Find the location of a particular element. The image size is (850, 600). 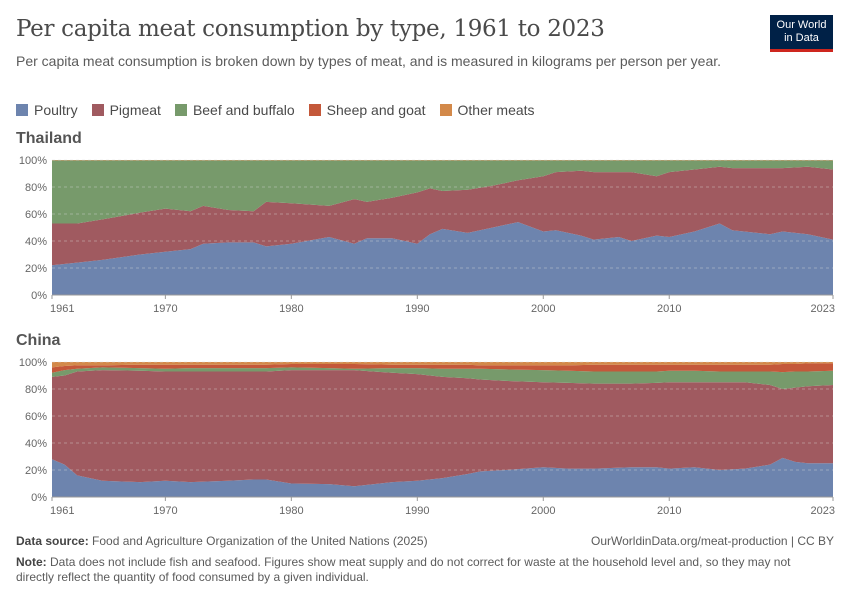

legend-label: Beef and buffalo is located at coordinates (243, 110).